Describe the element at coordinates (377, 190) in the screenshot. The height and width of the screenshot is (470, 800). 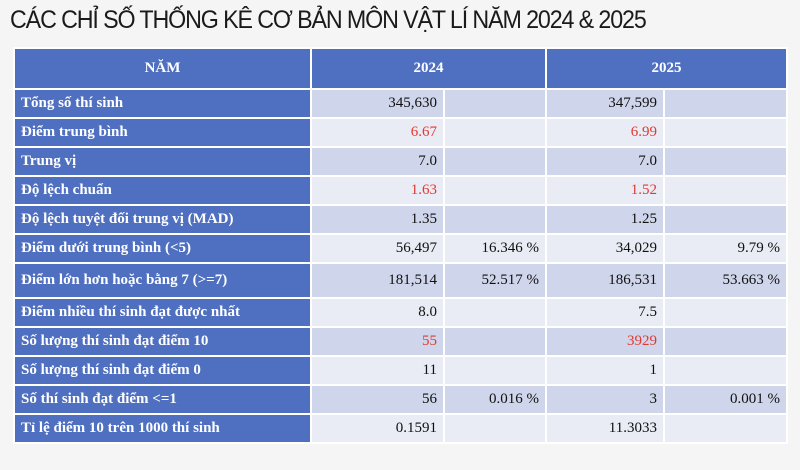
I see `value-2024: 1.63` at that location.